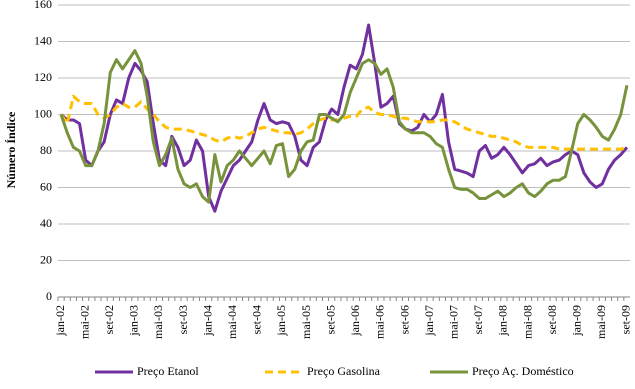  I want to click on x-tick-label: mai-04, so click(232, 322).